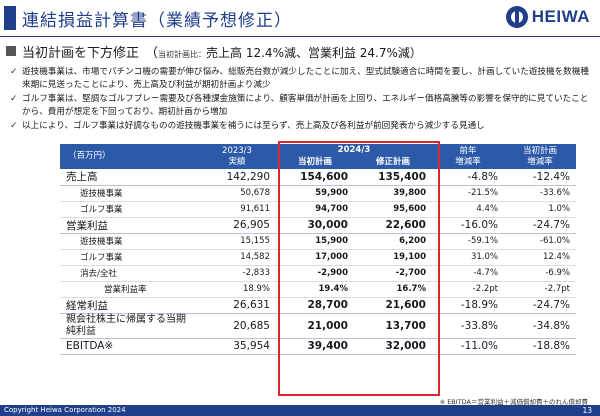  Describe the element at coordinates (540, 346) in the screenshot. I see `cell-vs-plan: -18.8%` at that location.